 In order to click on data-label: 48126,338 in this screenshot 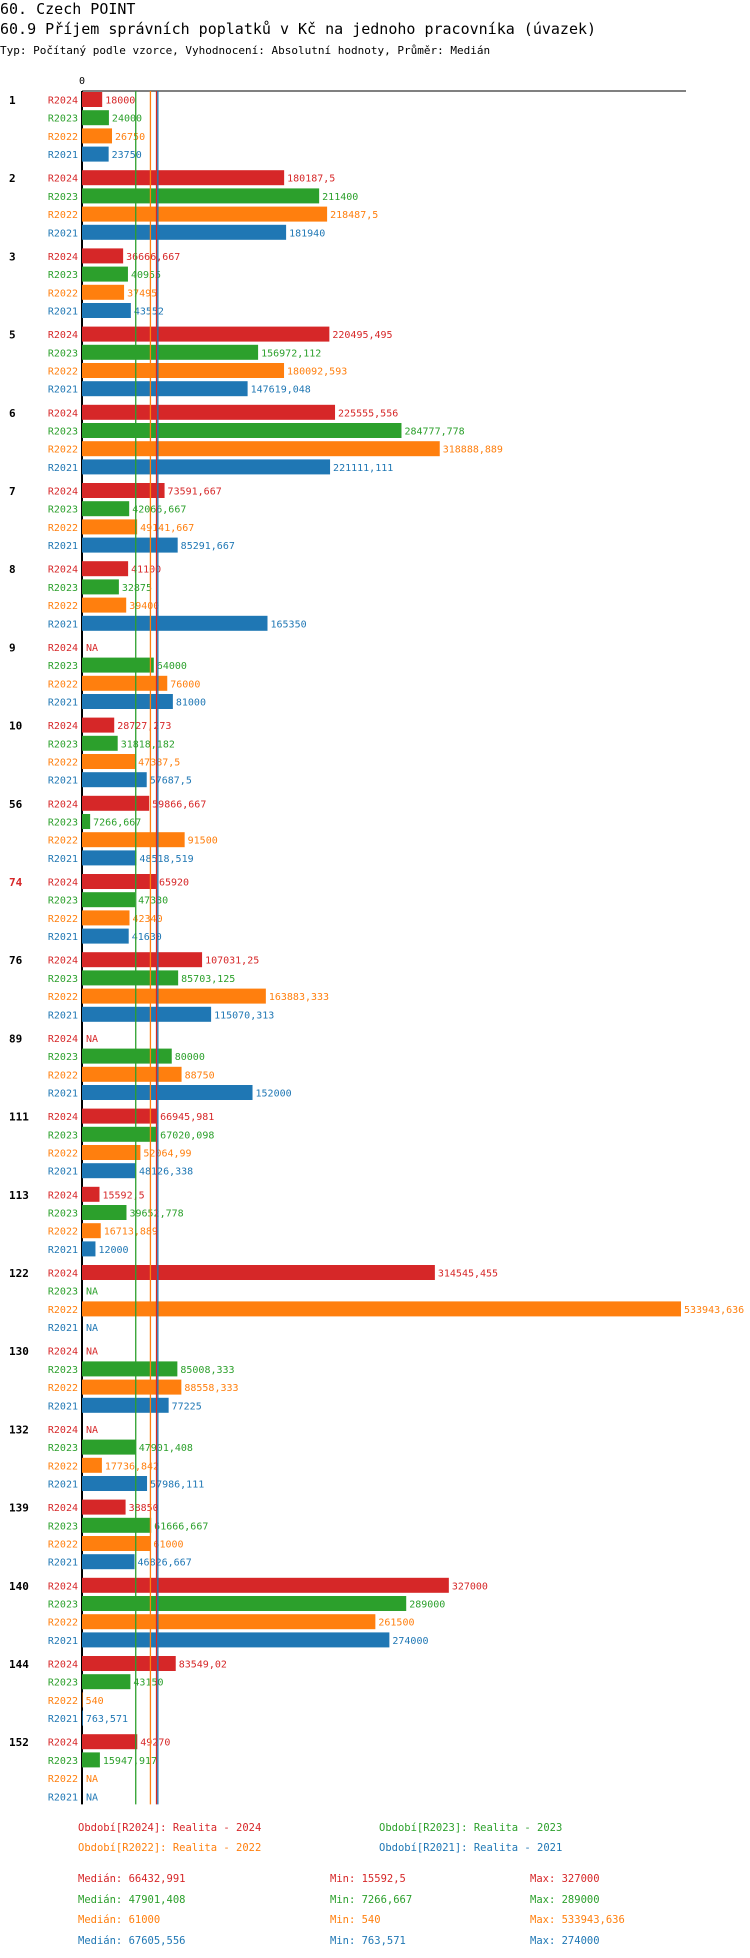, I will do `click(166, 1172)`.